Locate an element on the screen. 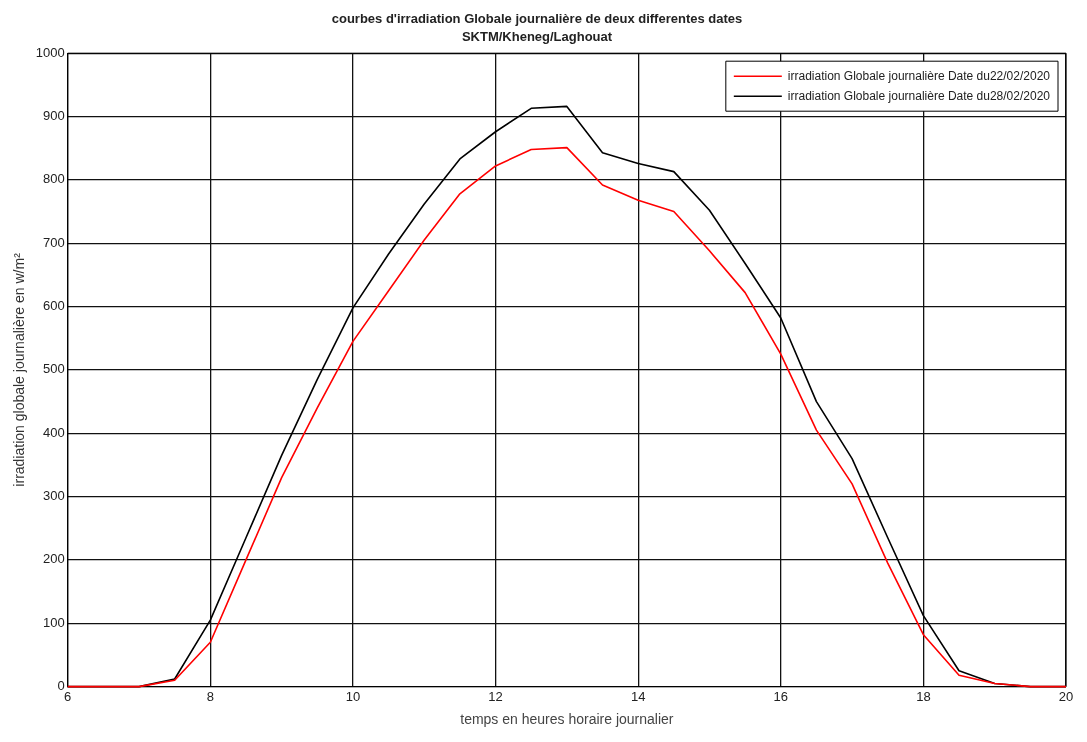 The image size is (1087, 742). x-axis-title: temps en heures horaire journalier is located at coordinates (567, 719).